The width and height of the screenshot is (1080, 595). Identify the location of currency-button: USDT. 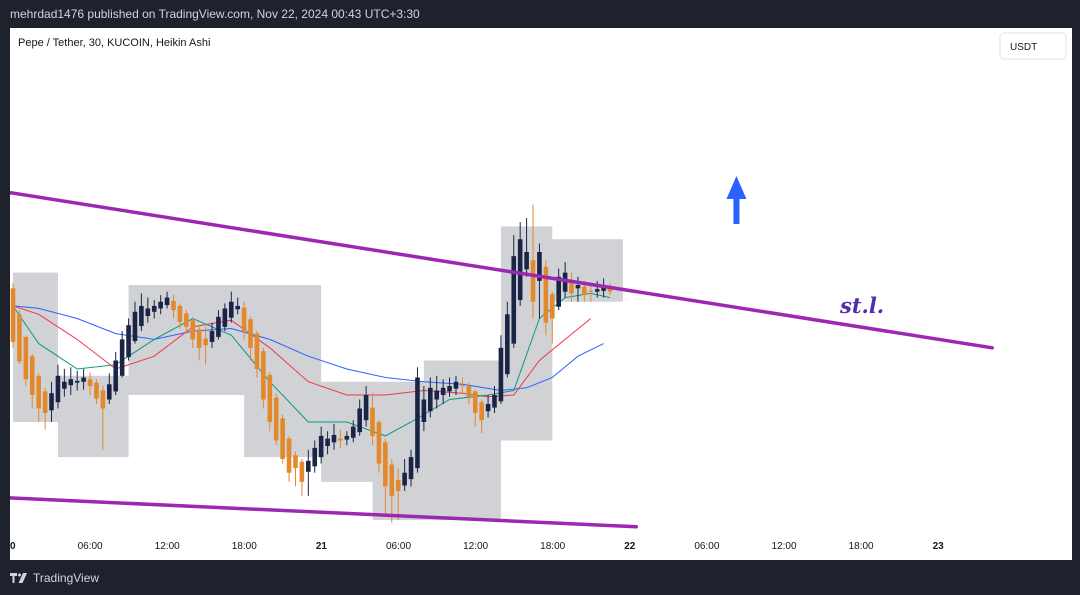
(1033, 46).